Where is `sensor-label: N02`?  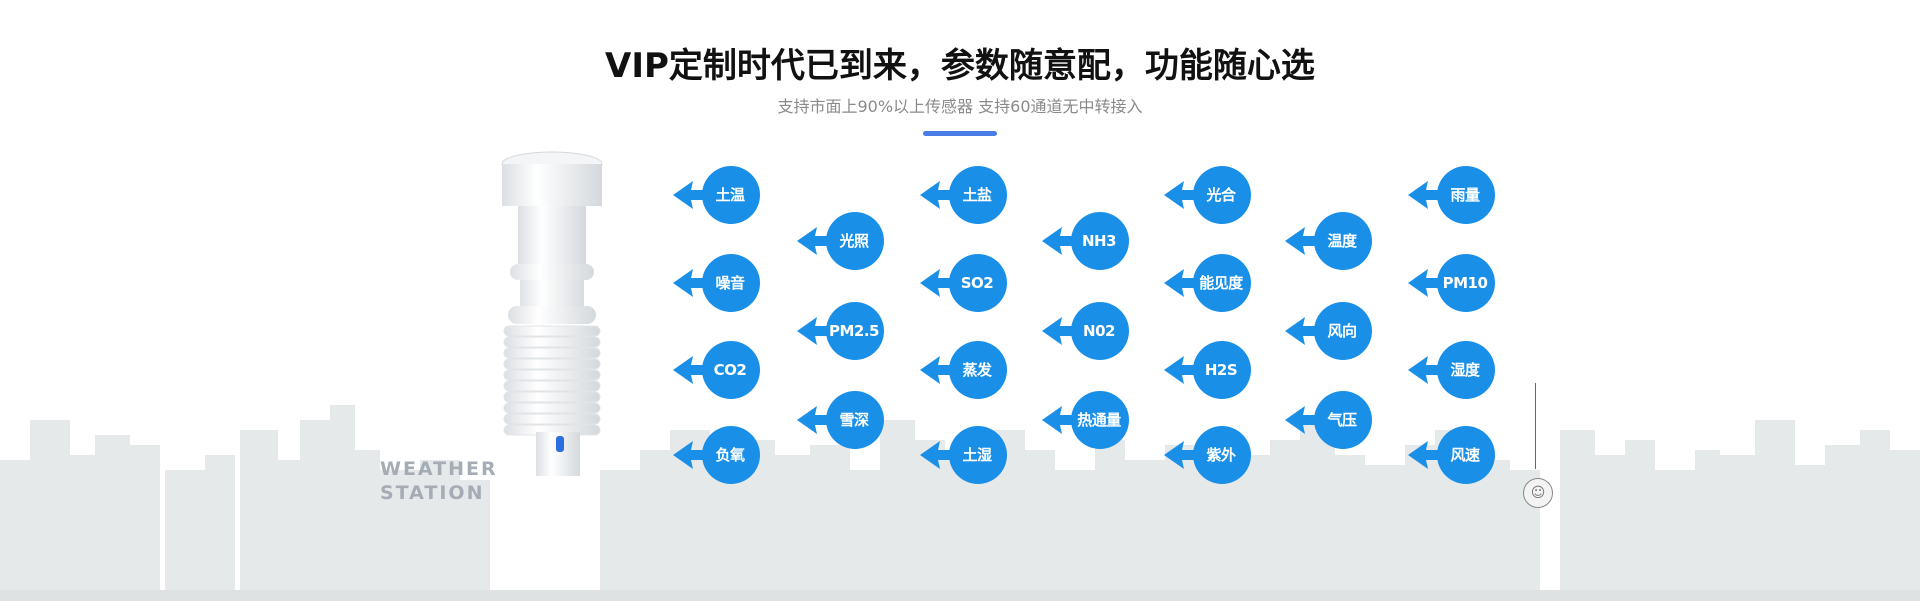 sensor-label: N02 is located at coordinates (1099, 331).